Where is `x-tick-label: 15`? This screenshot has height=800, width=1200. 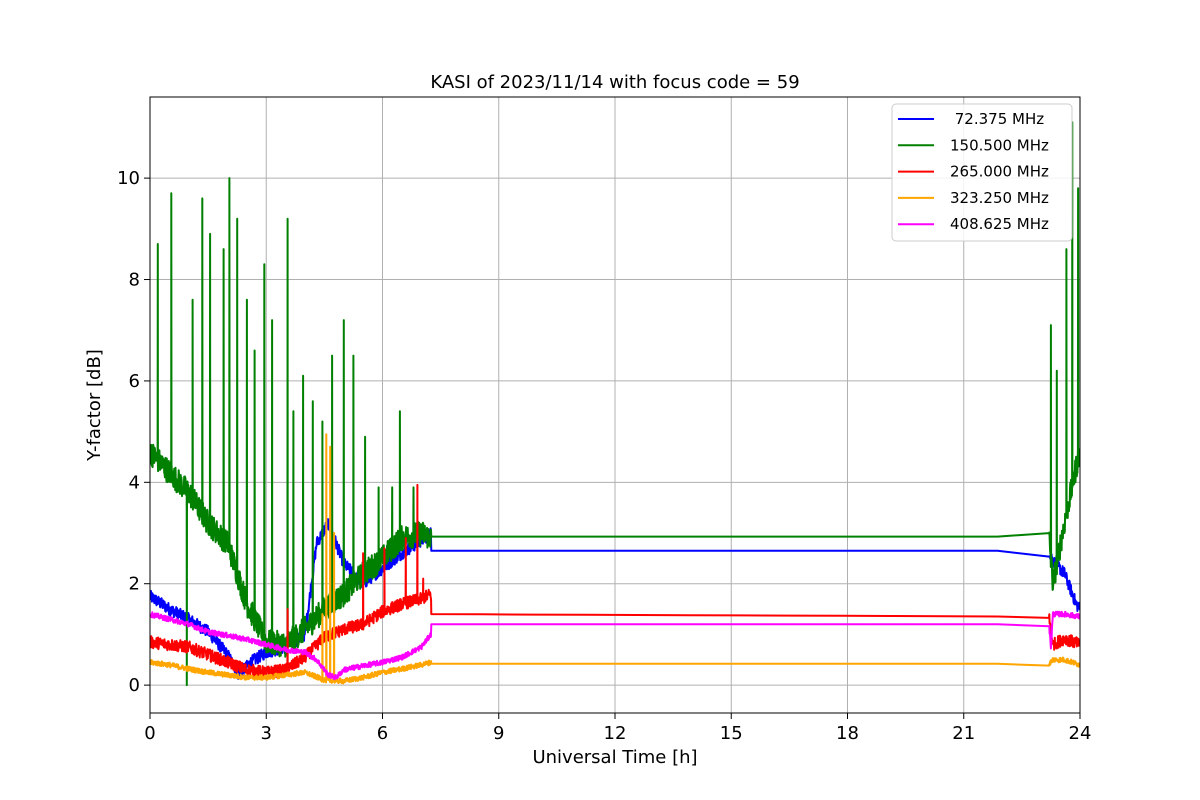
x-tick-label: 15 is located at coordinates (731, 733).